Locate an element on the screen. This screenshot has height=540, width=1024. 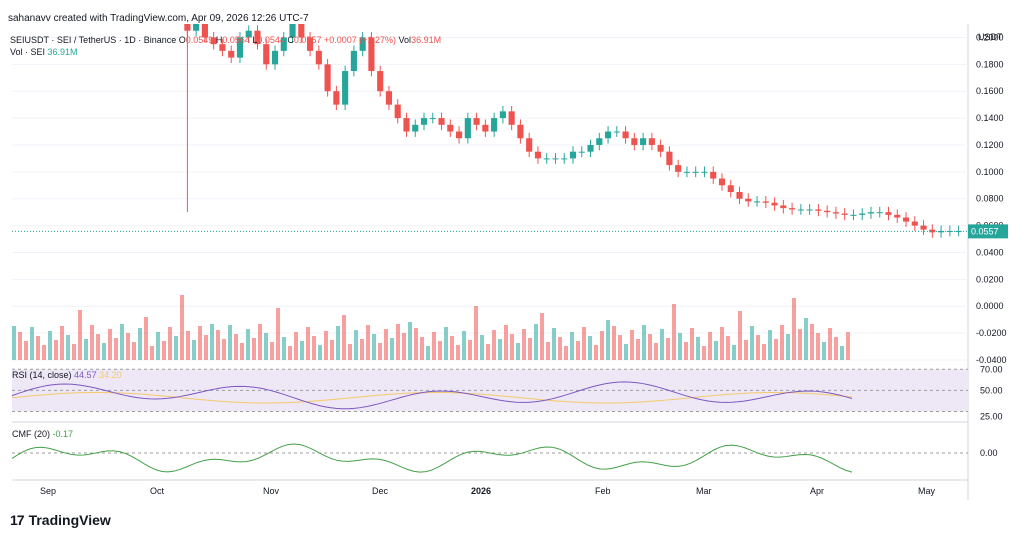
tradingview-logo-icon: 17 is located at coordinates (17, 520).